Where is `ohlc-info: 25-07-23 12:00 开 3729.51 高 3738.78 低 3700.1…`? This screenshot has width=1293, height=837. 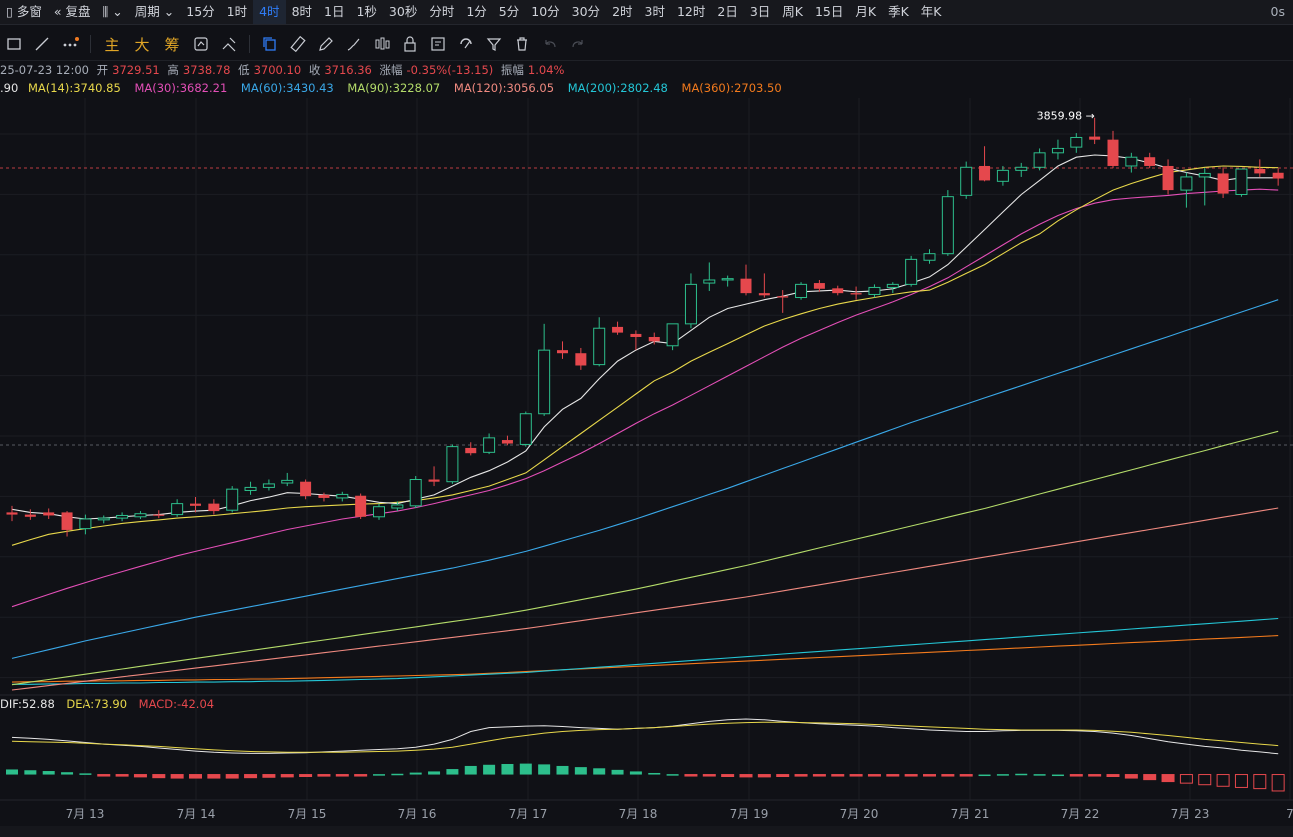 ohlc-info: 25-07-23 12:00 开 3729.51 高 3738.78 低 3700.1… is located at coordinates (282, 70).